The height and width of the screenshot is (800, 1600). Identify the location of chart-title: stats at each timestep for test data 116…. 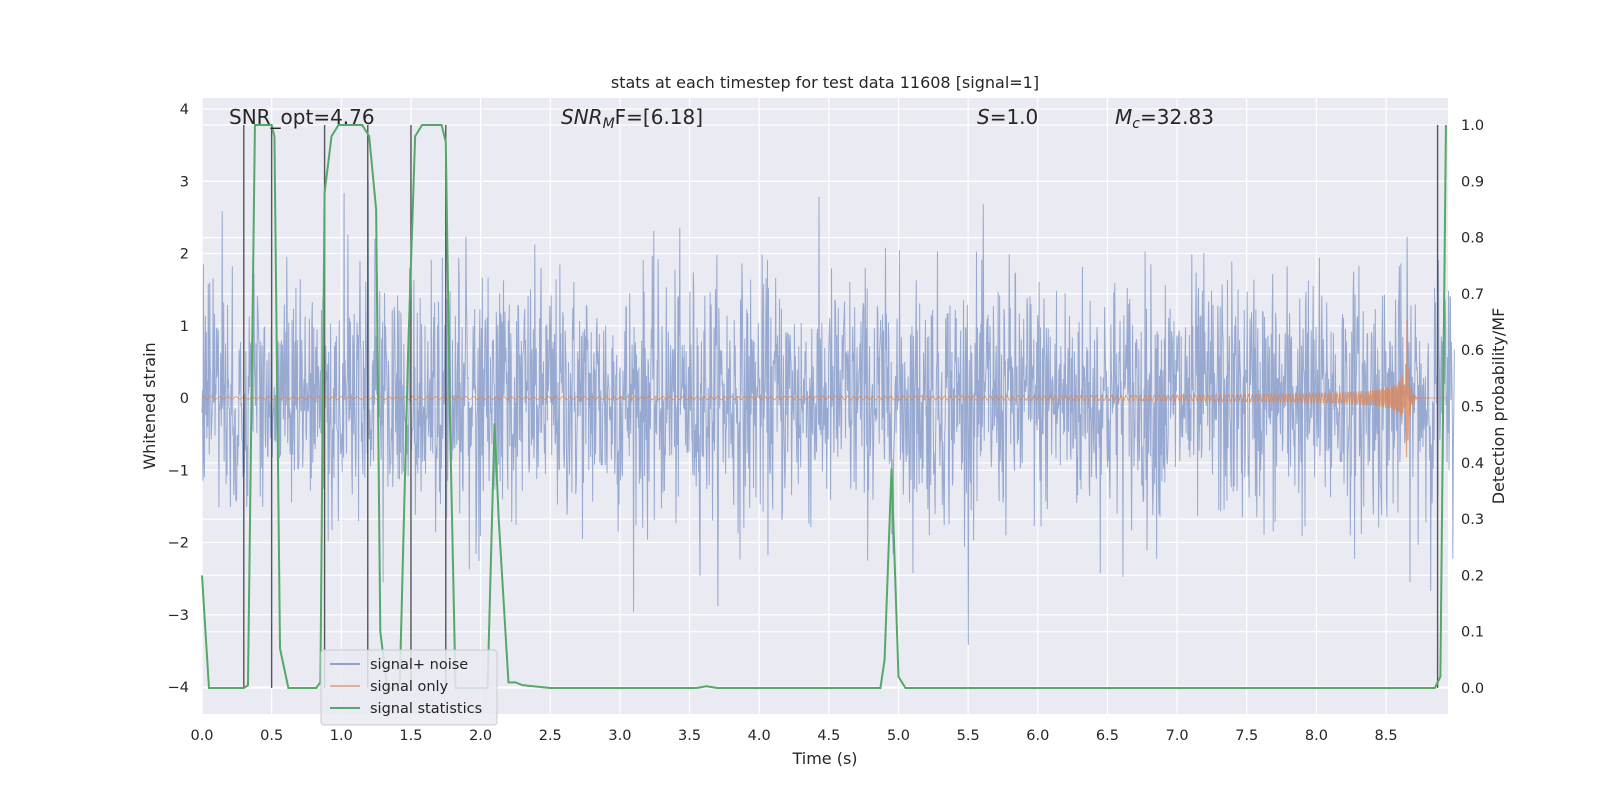
(825, 82).